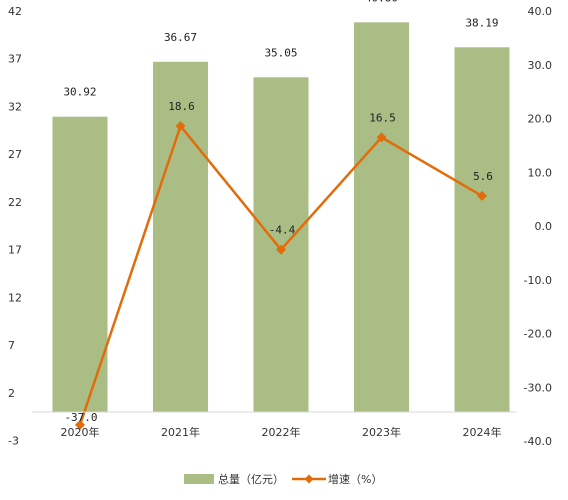 The image size is (568, 500). I want to click on bar-data-label: 40.80, so click(381, 2).